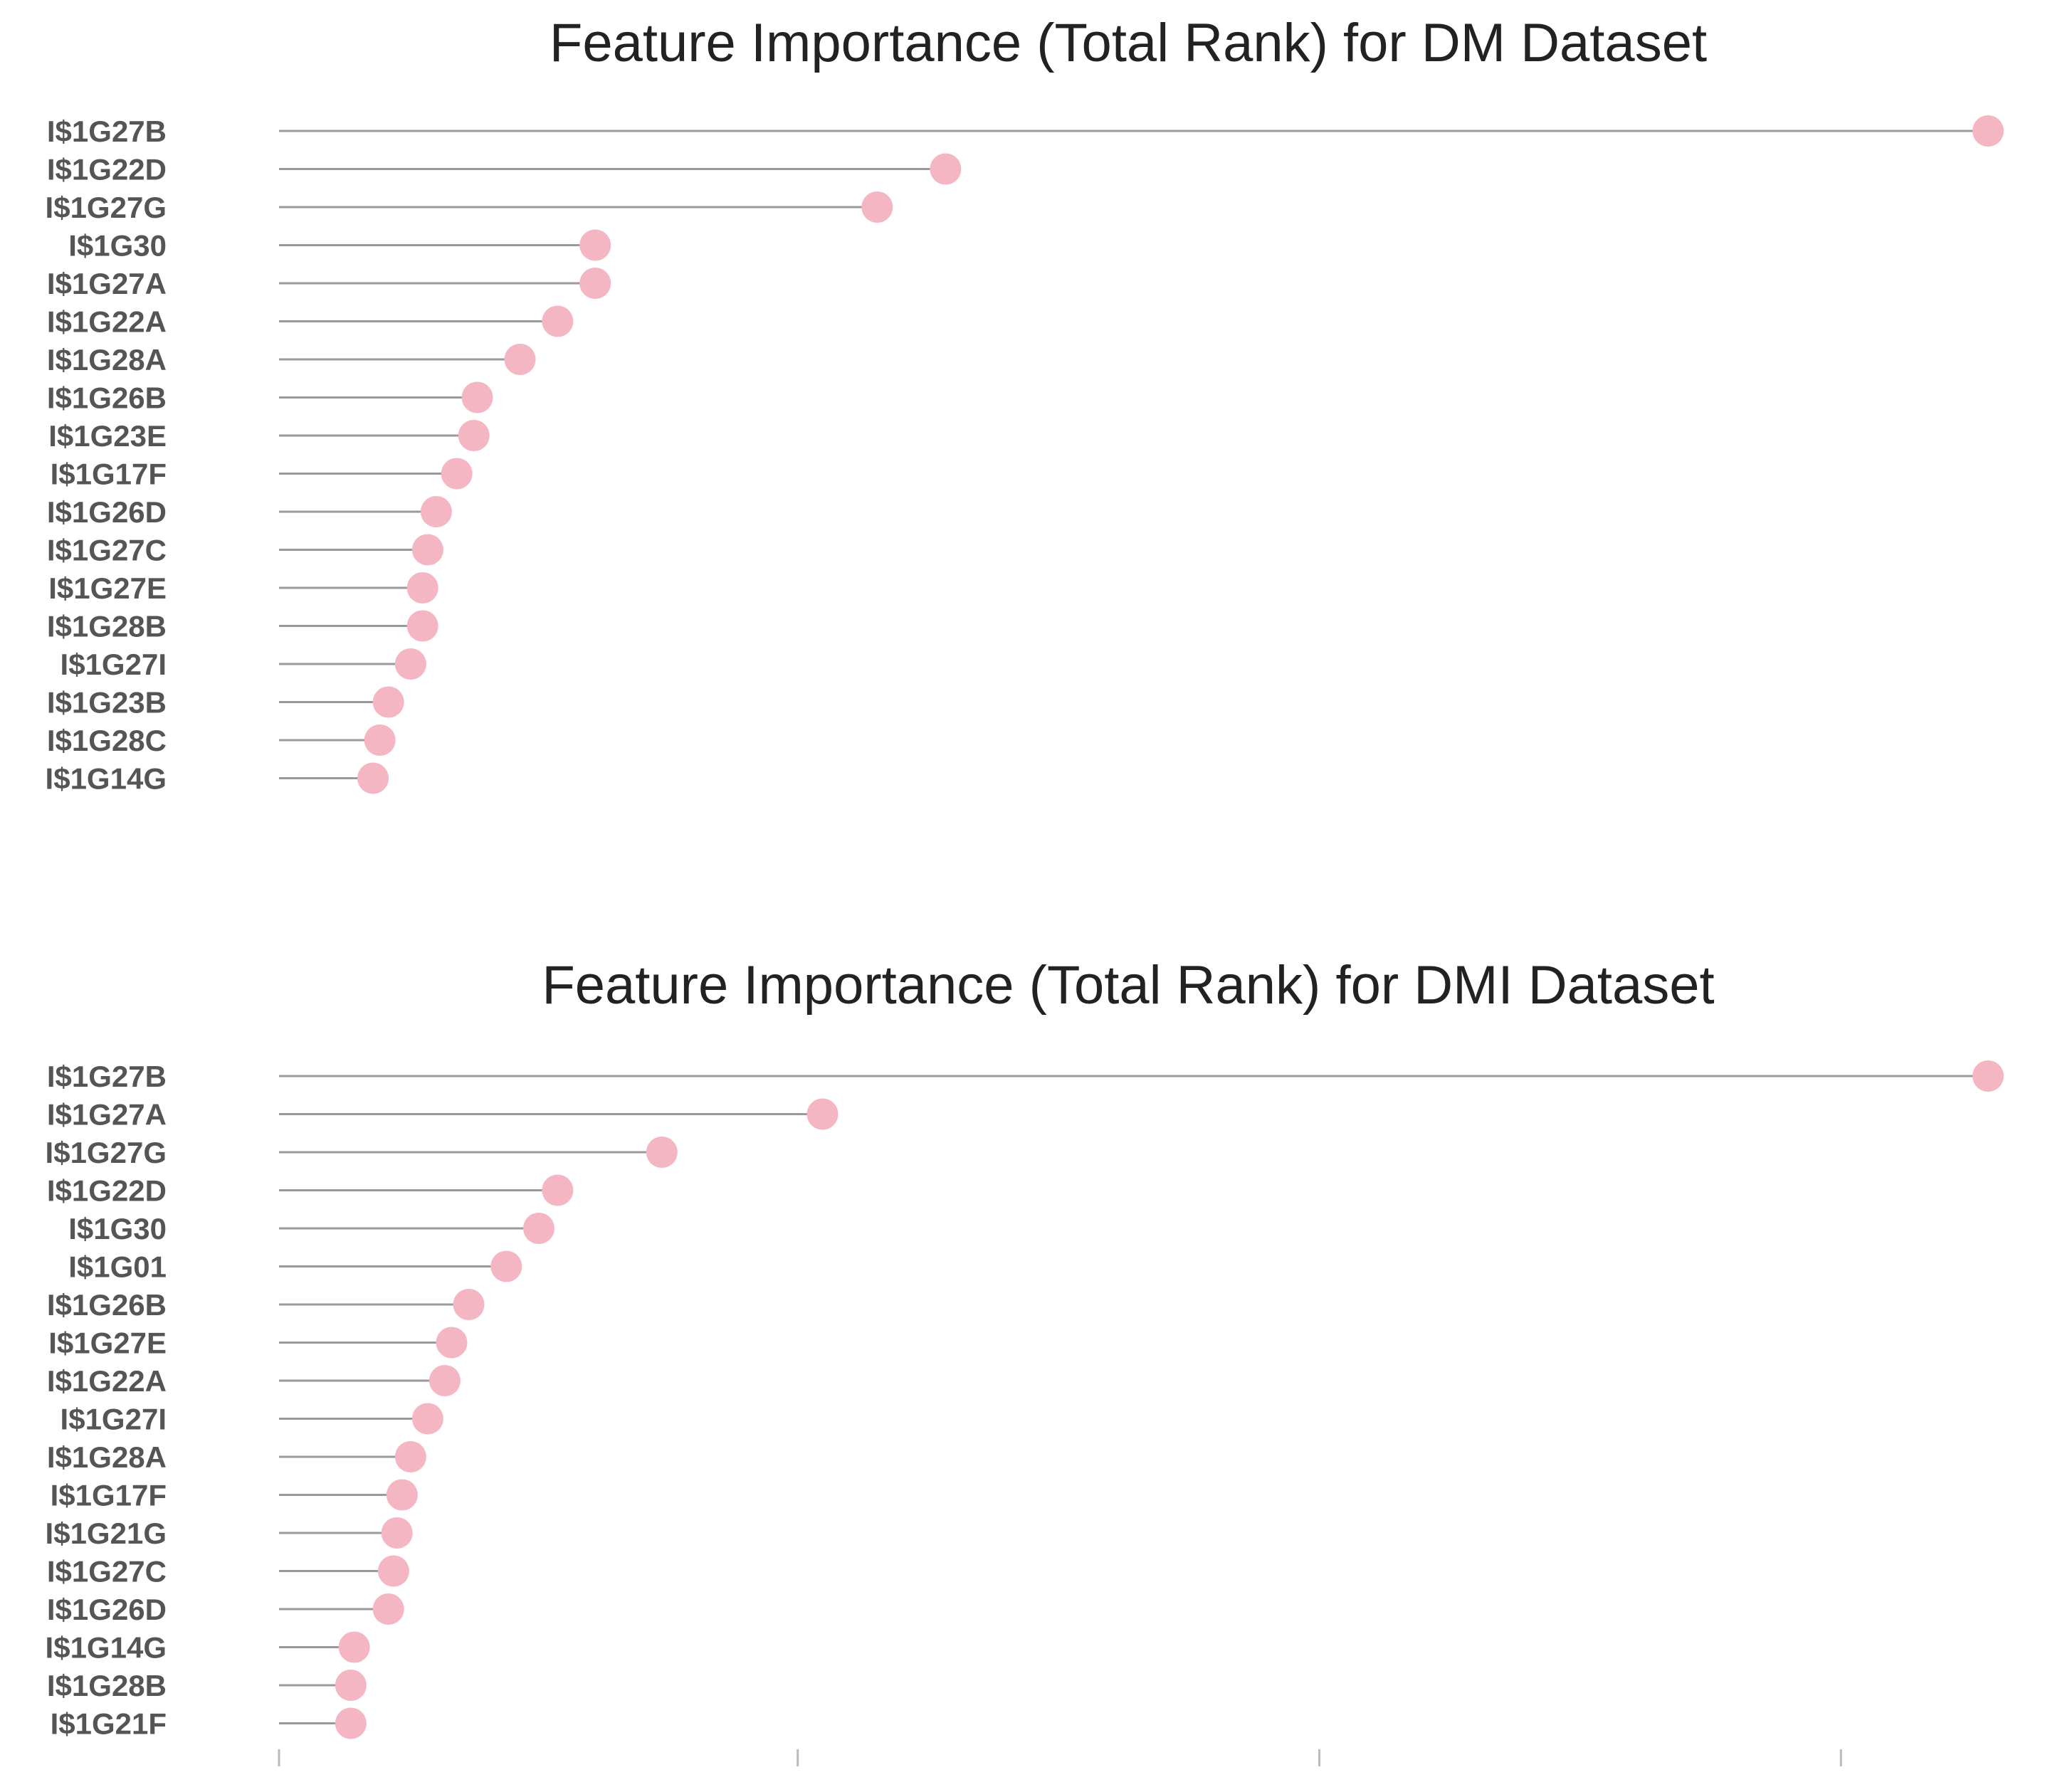  What do you see at coordinates (107, 740) in the screenshot?
I see `category-label: I$1G28C` at bounding box center [107, 740].